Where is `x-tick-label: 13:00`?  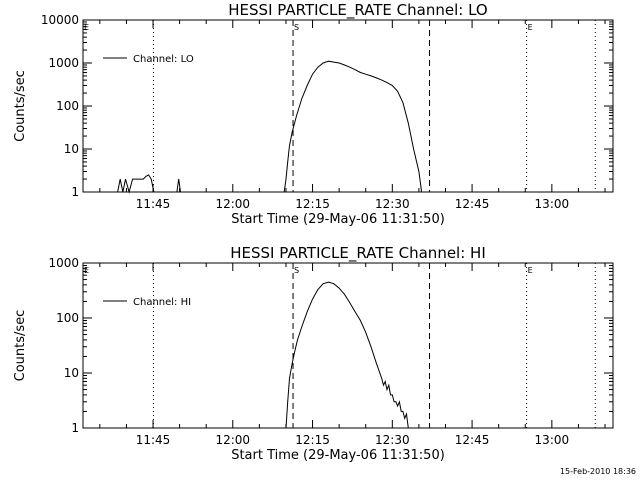
x-tick-label: 13:00 is located at coordinates (552, 440).